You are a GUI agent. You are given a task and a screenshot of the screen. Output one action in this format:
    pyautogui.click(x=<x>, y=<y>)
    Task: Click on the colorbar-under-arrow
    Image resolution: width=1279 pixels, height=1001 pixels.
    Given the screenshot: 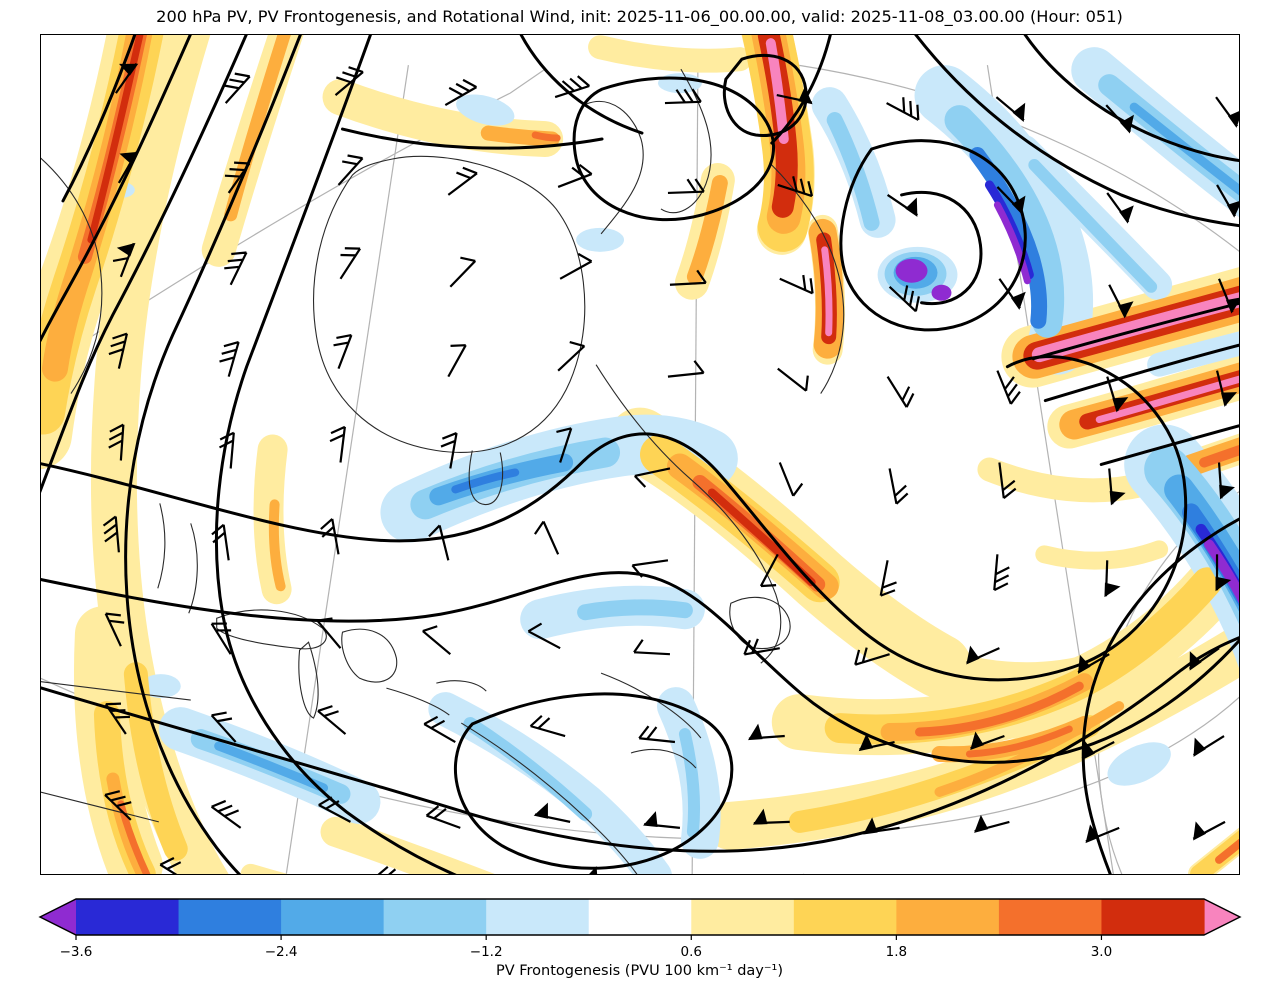 What is the action you would take?
    pyautogui.click(x=58, y=917)
    